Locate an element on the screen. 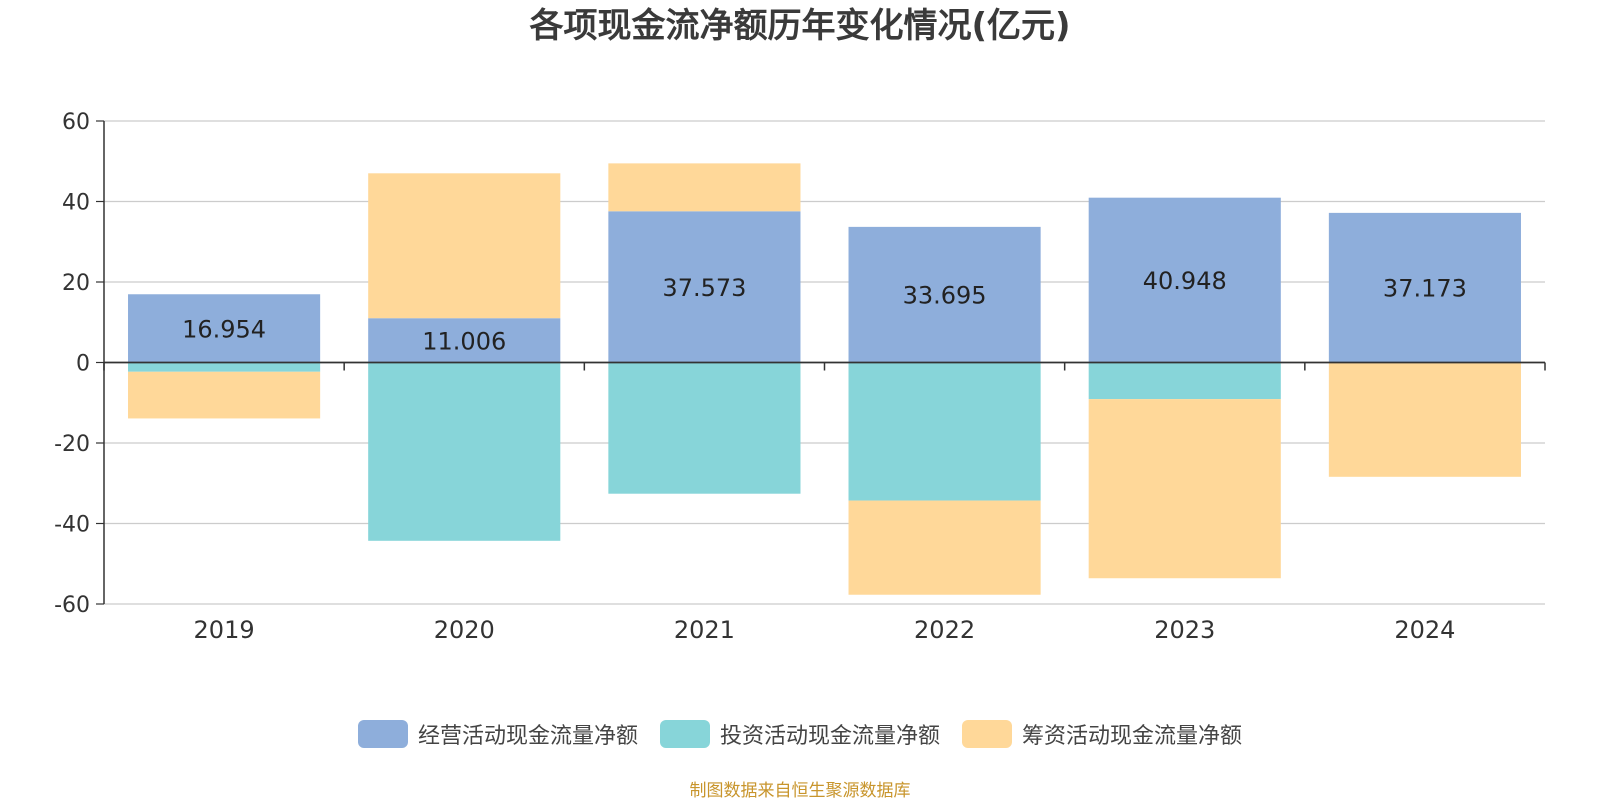 The height and width of the screenshot is (801, 1600). data-label: 40.948 is located at coordinates (1185, 281).